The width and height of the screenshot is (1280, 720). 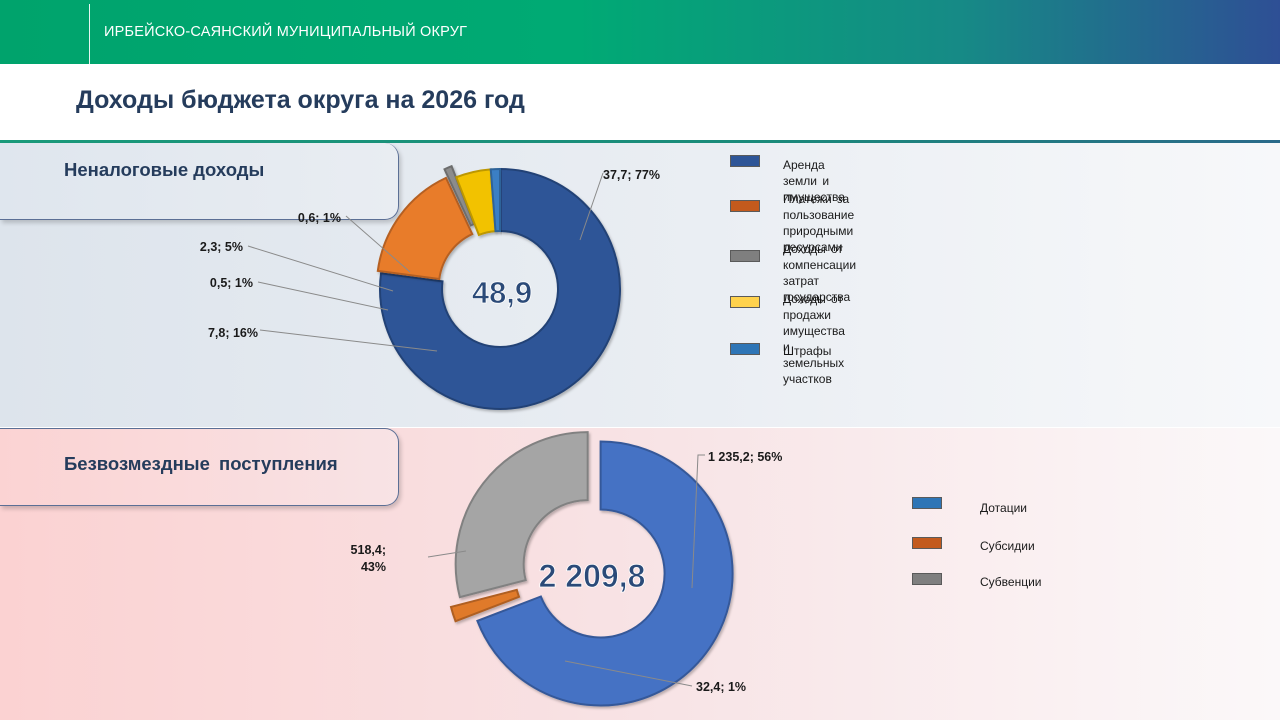 I want to click on grants-title-box, so click(x=199, y=467).